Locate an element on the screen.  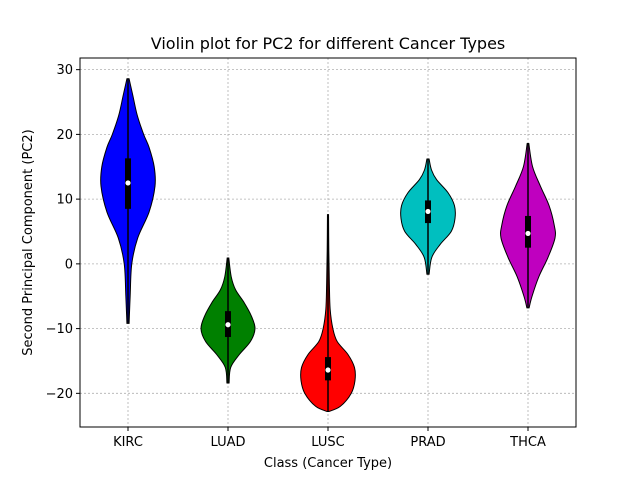
violin-kirc is located at coordinates (128, 201).